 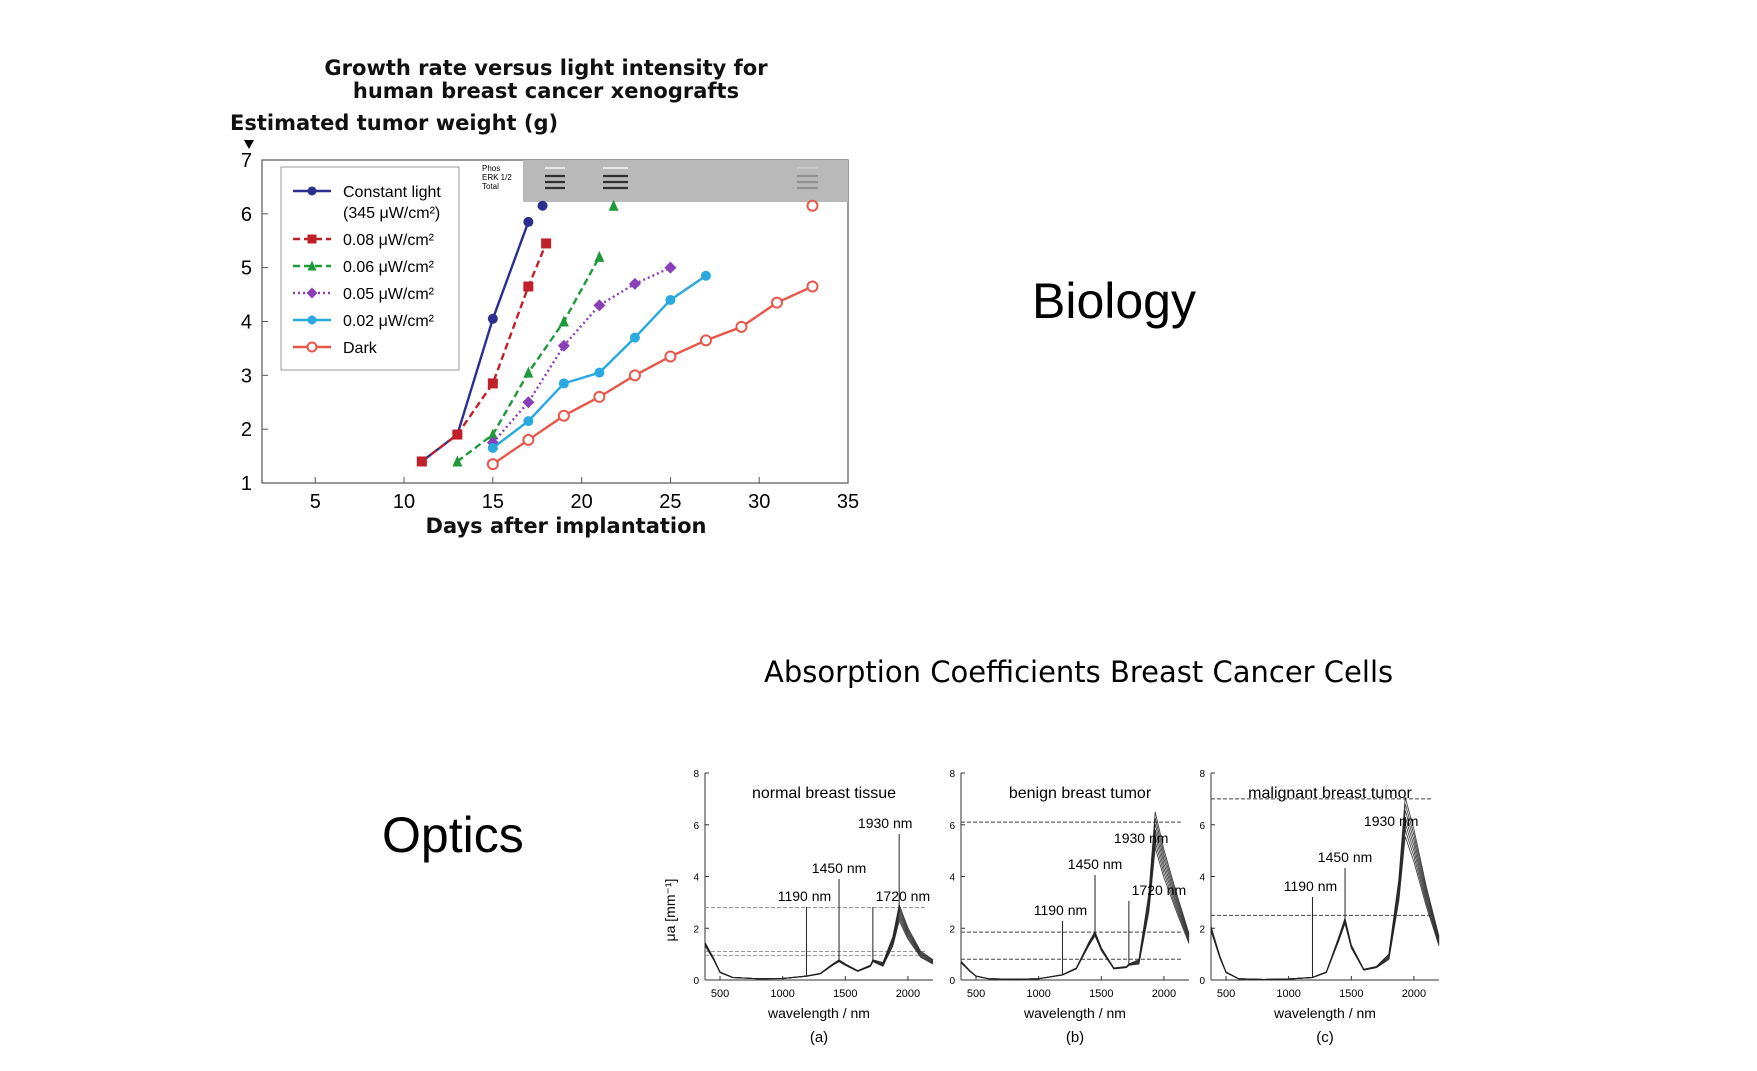 I want to click on x-tick-label: 10, so click(x=404, y=502).